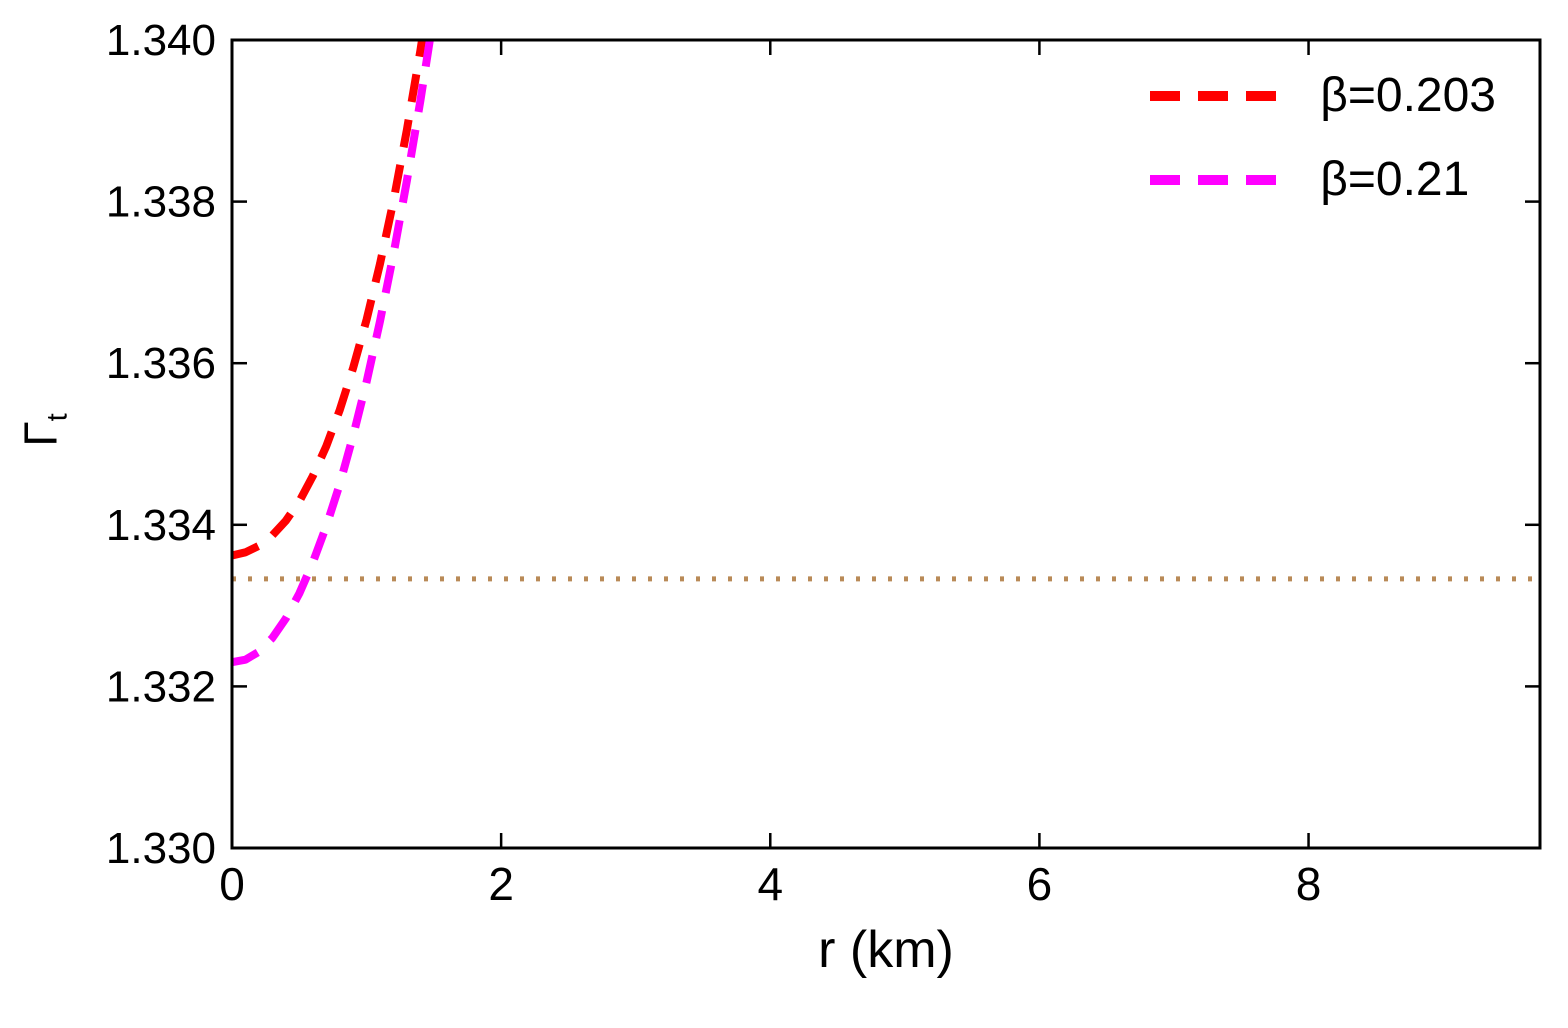 This screenshot has width=1568, height=1028. Describe the element at coordinates (1219, 96) in the screenshot. I see `legend-swatch-dashed-red` at that location.